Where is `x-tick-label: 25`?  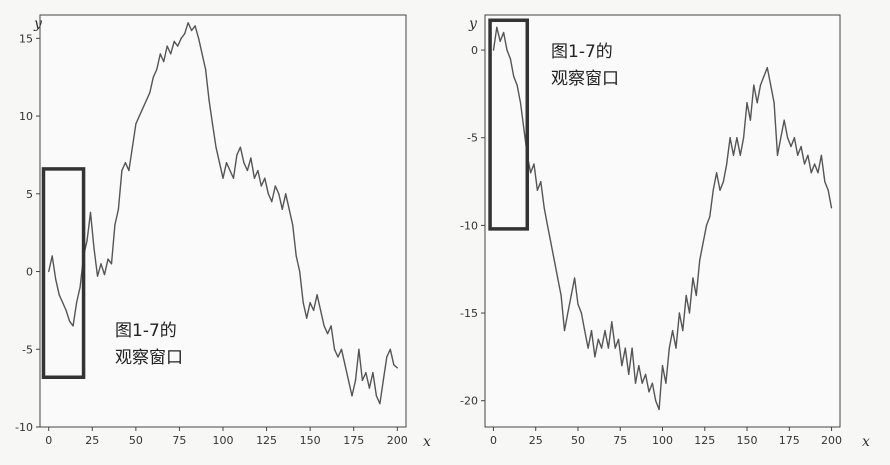
x-tick-label: 25 is located at coordinates (92, 440).